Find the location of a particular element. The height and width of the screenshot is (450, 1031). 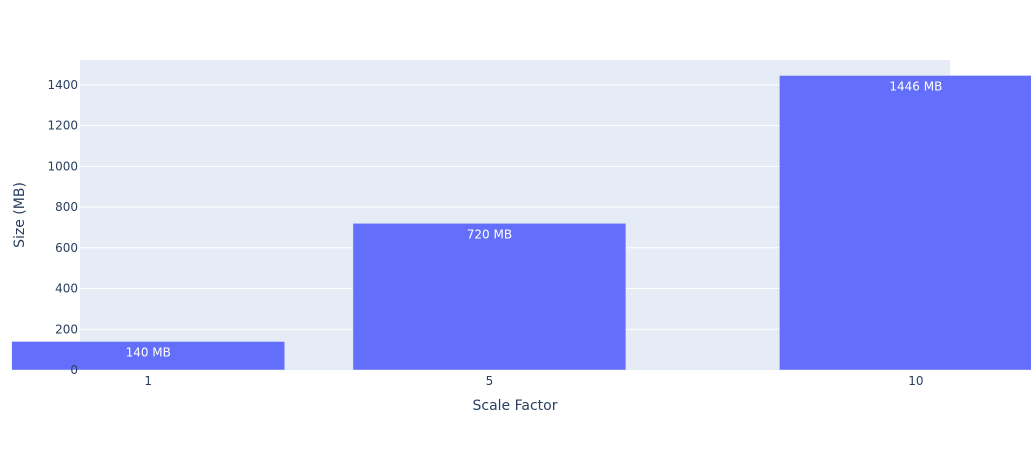

x-axis-title: Scale Factor is located at coordinates (515, 406).